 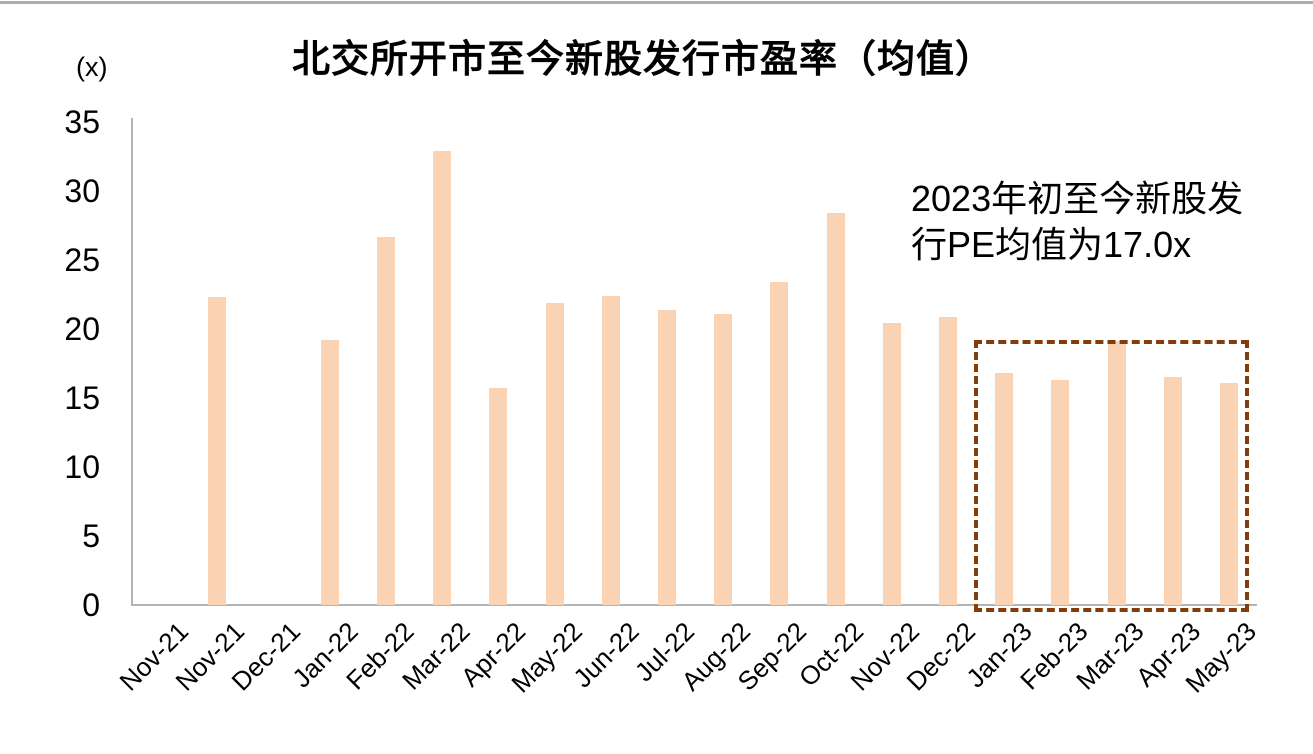 I want to click on y-tick-label-35: 35, so click(x=82, y=122).